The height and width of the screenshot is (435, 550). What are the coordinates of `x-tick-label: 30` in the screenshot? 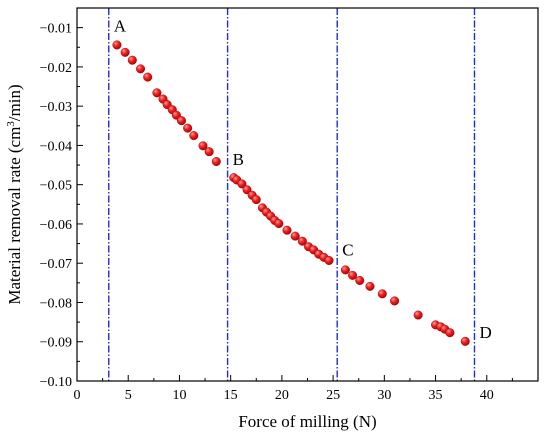 It's located at (384, 395).